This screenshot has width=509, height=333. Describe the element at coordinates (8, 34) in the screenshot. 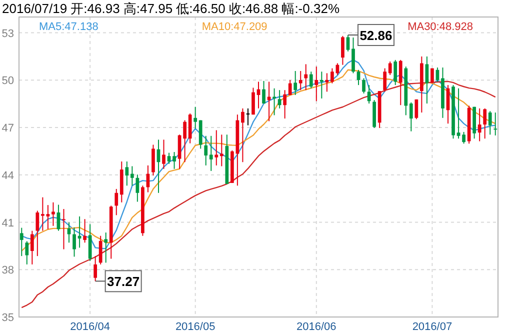

I see `y-tick-label: 53` at that location.